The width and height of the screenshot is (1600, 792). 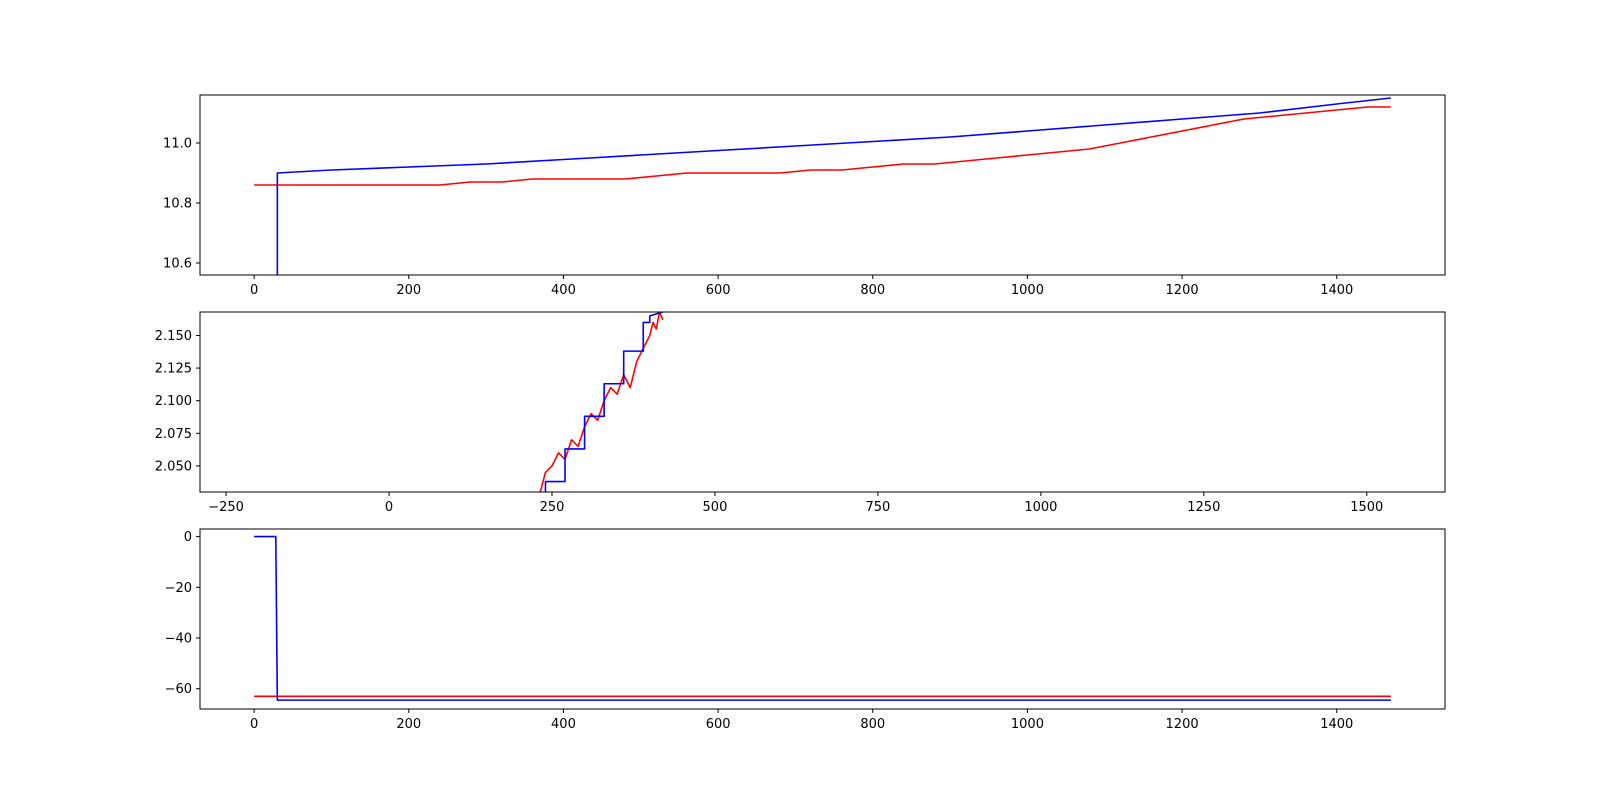 What do you see at coordinates (715, 507) in the screenshot?
I see `x-tick-label: 500` at bounding box center [715, 507].